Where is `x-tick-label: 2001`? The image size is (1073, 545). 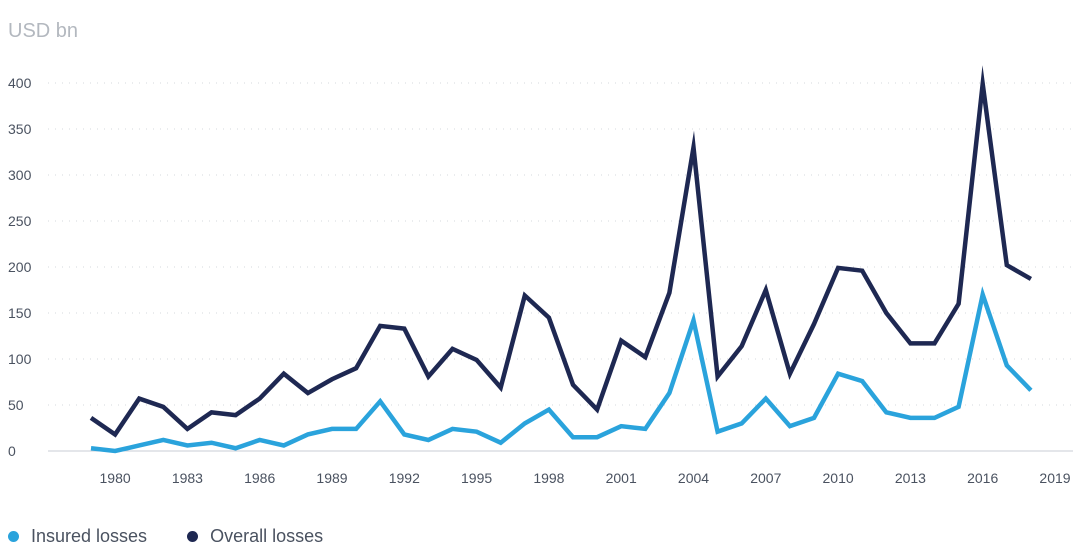 x-tick-label: 2001 is located at coordinates (621, 478).